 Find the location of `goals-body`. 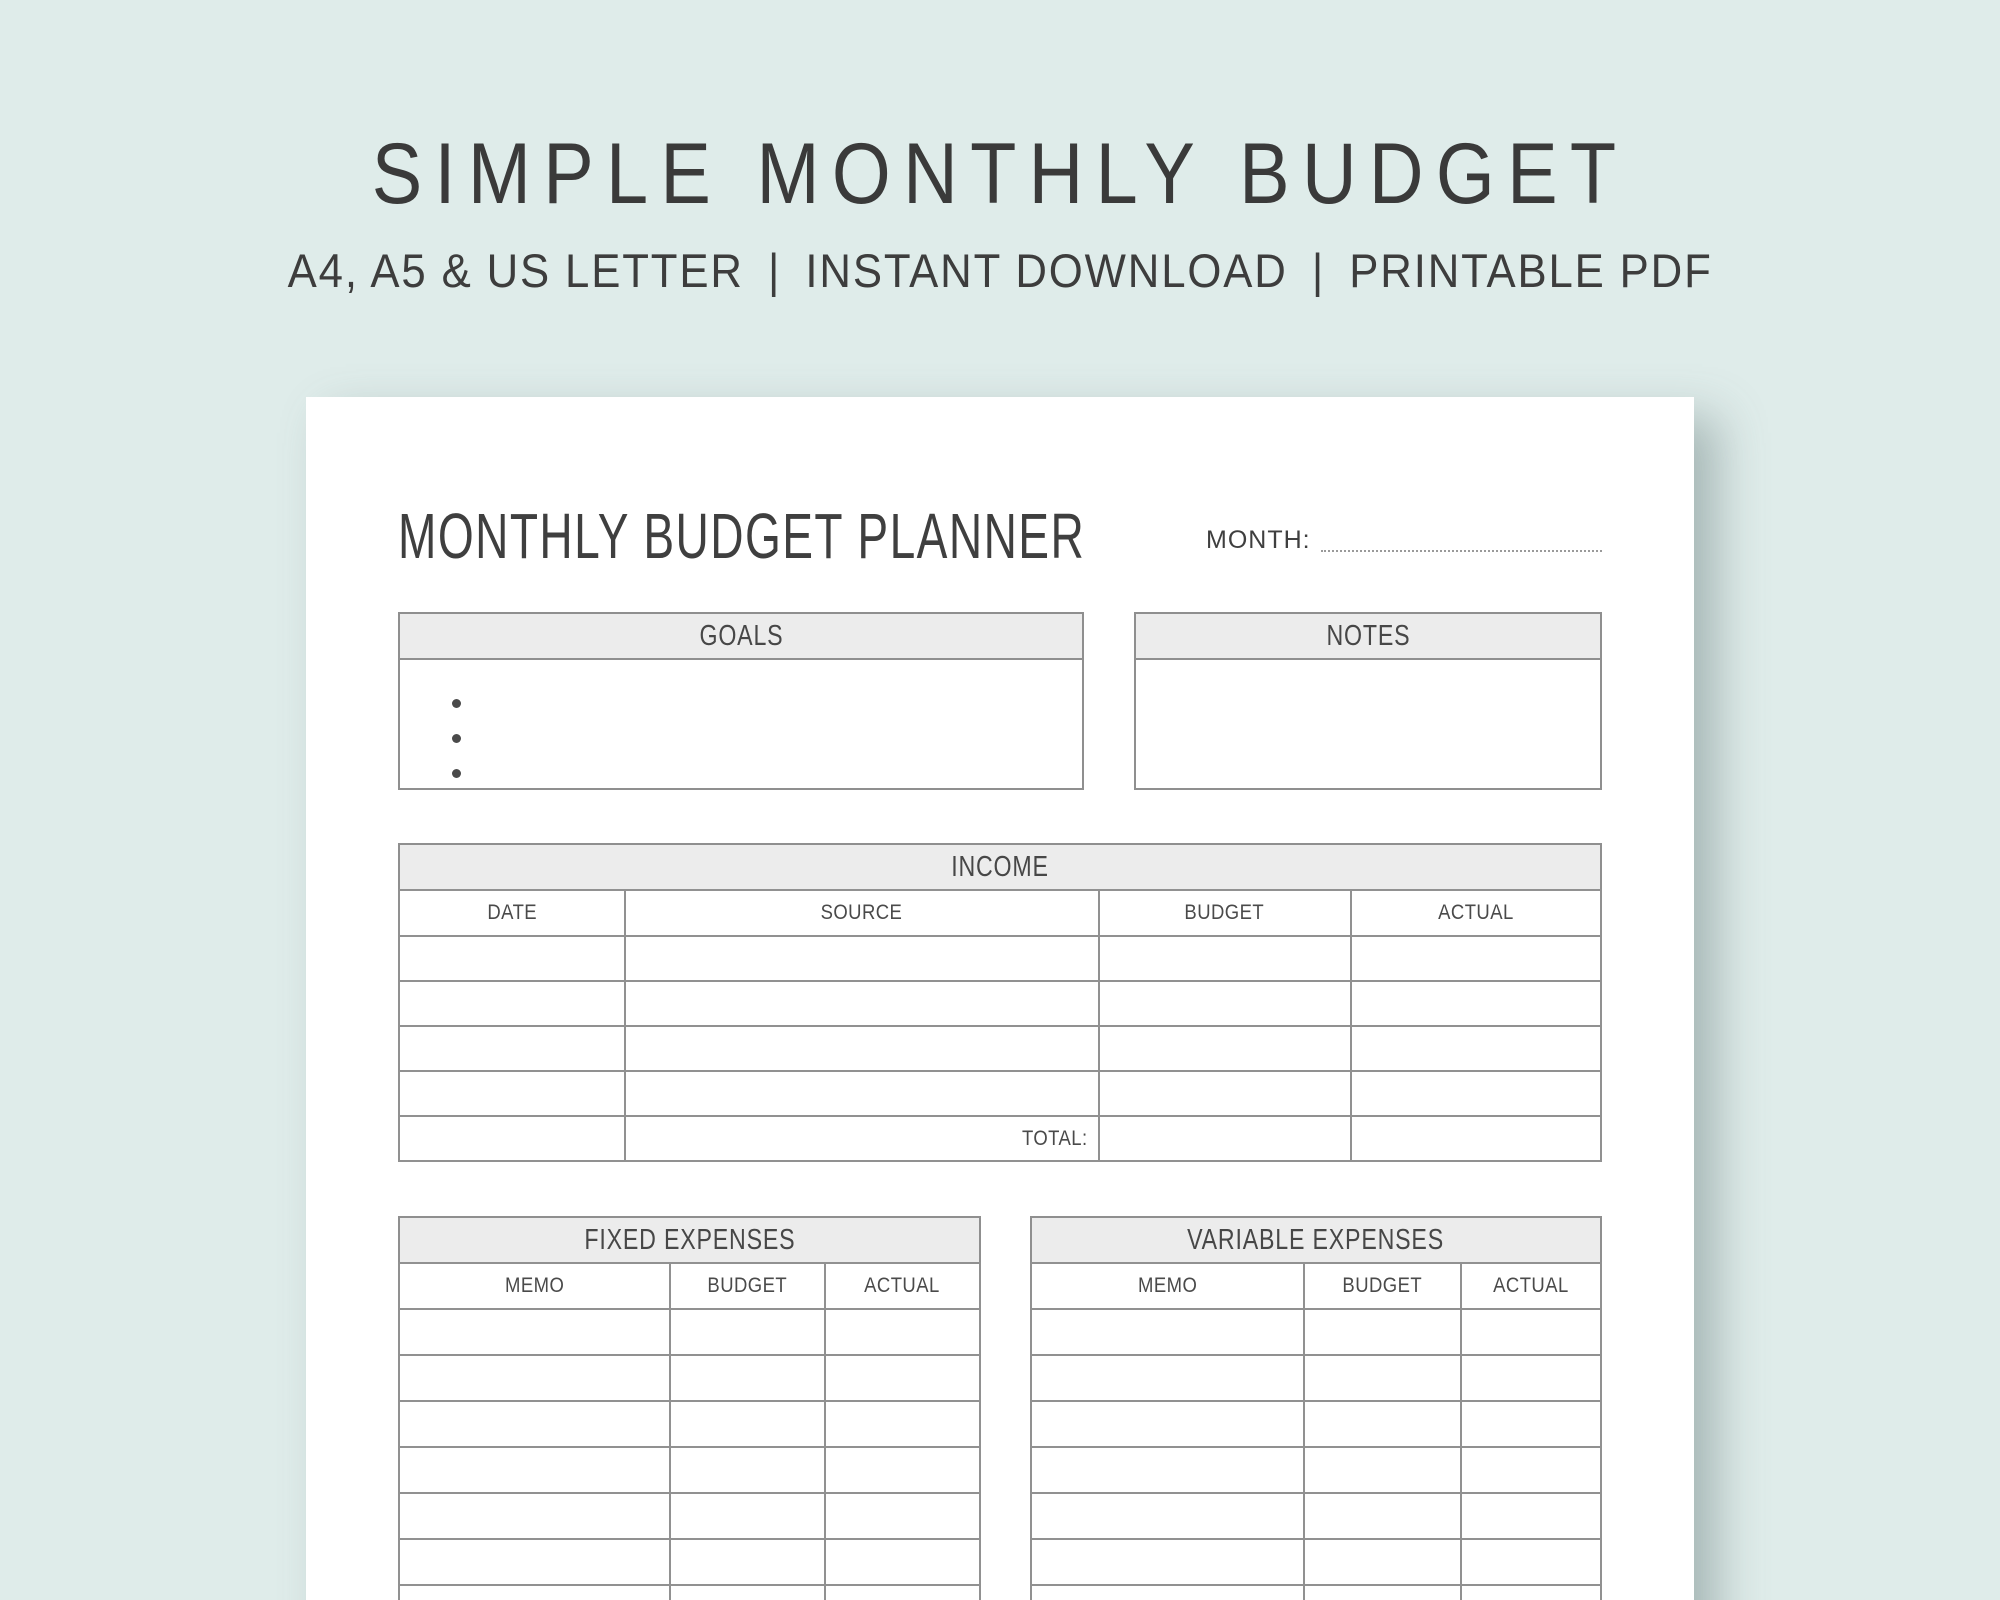

goals-body is located at coordinates (741, 724).